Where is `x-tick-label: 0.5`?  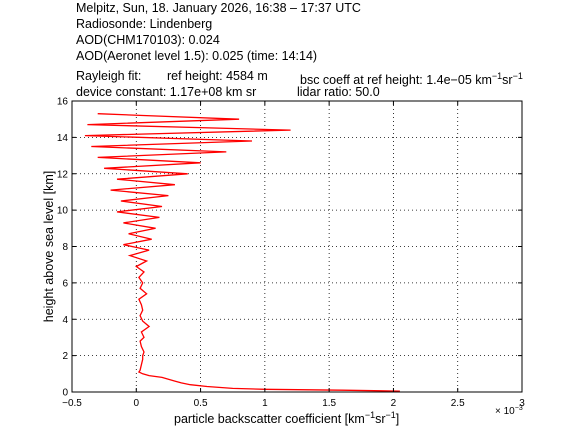 x-tick-label: 0.5 is located at coordinates (201, 403).